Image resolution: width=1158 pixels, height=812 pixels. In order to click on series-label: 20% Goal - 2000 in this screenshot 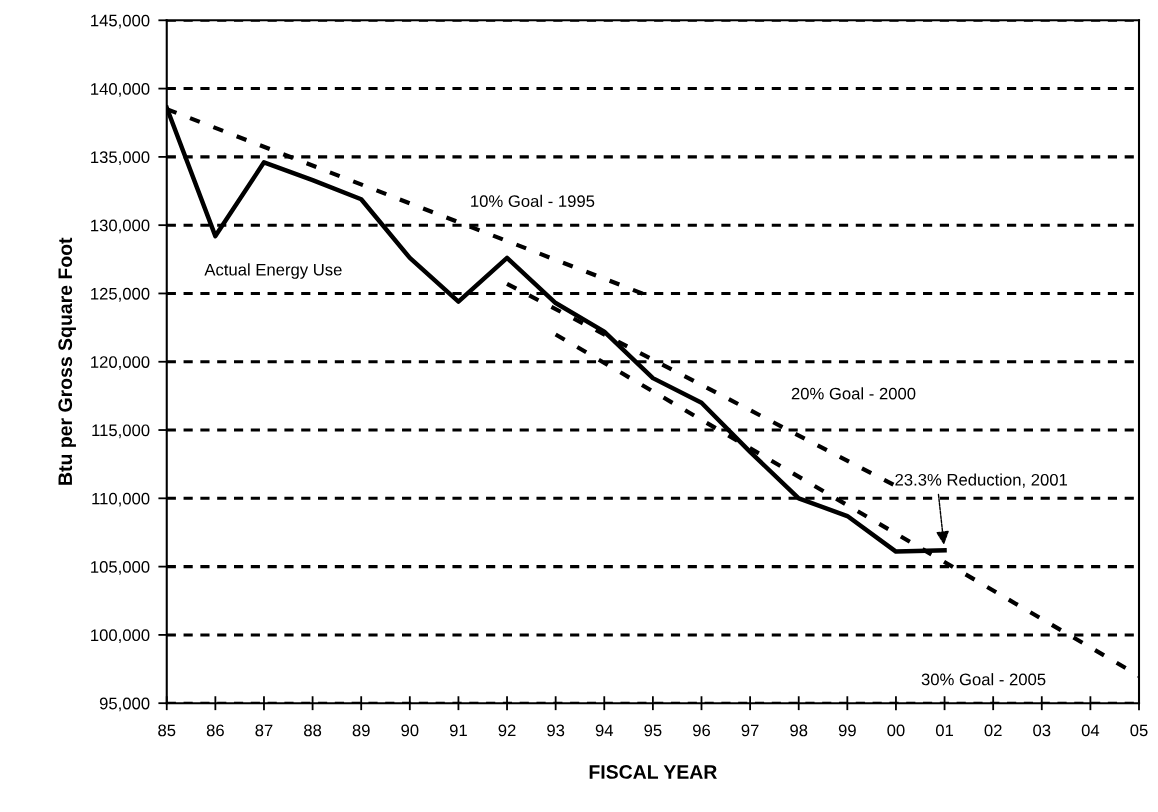, I will do `click(853, 393)`.